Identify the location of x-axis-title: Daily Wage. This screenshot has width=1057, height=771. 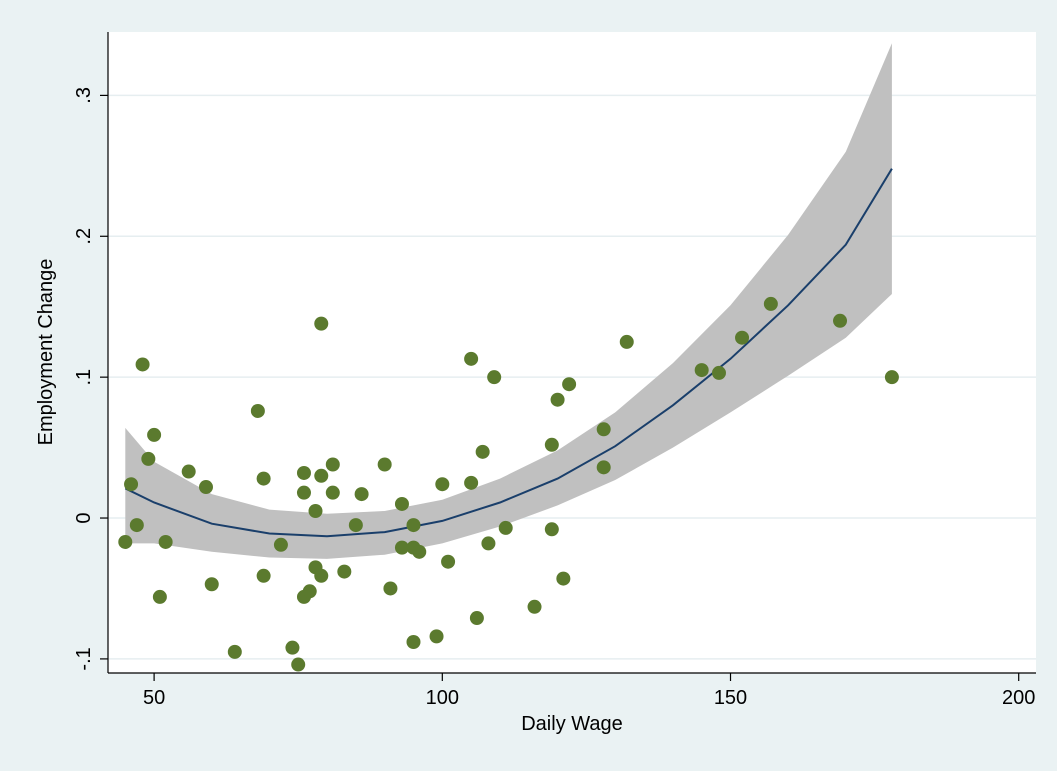
(572, 724).